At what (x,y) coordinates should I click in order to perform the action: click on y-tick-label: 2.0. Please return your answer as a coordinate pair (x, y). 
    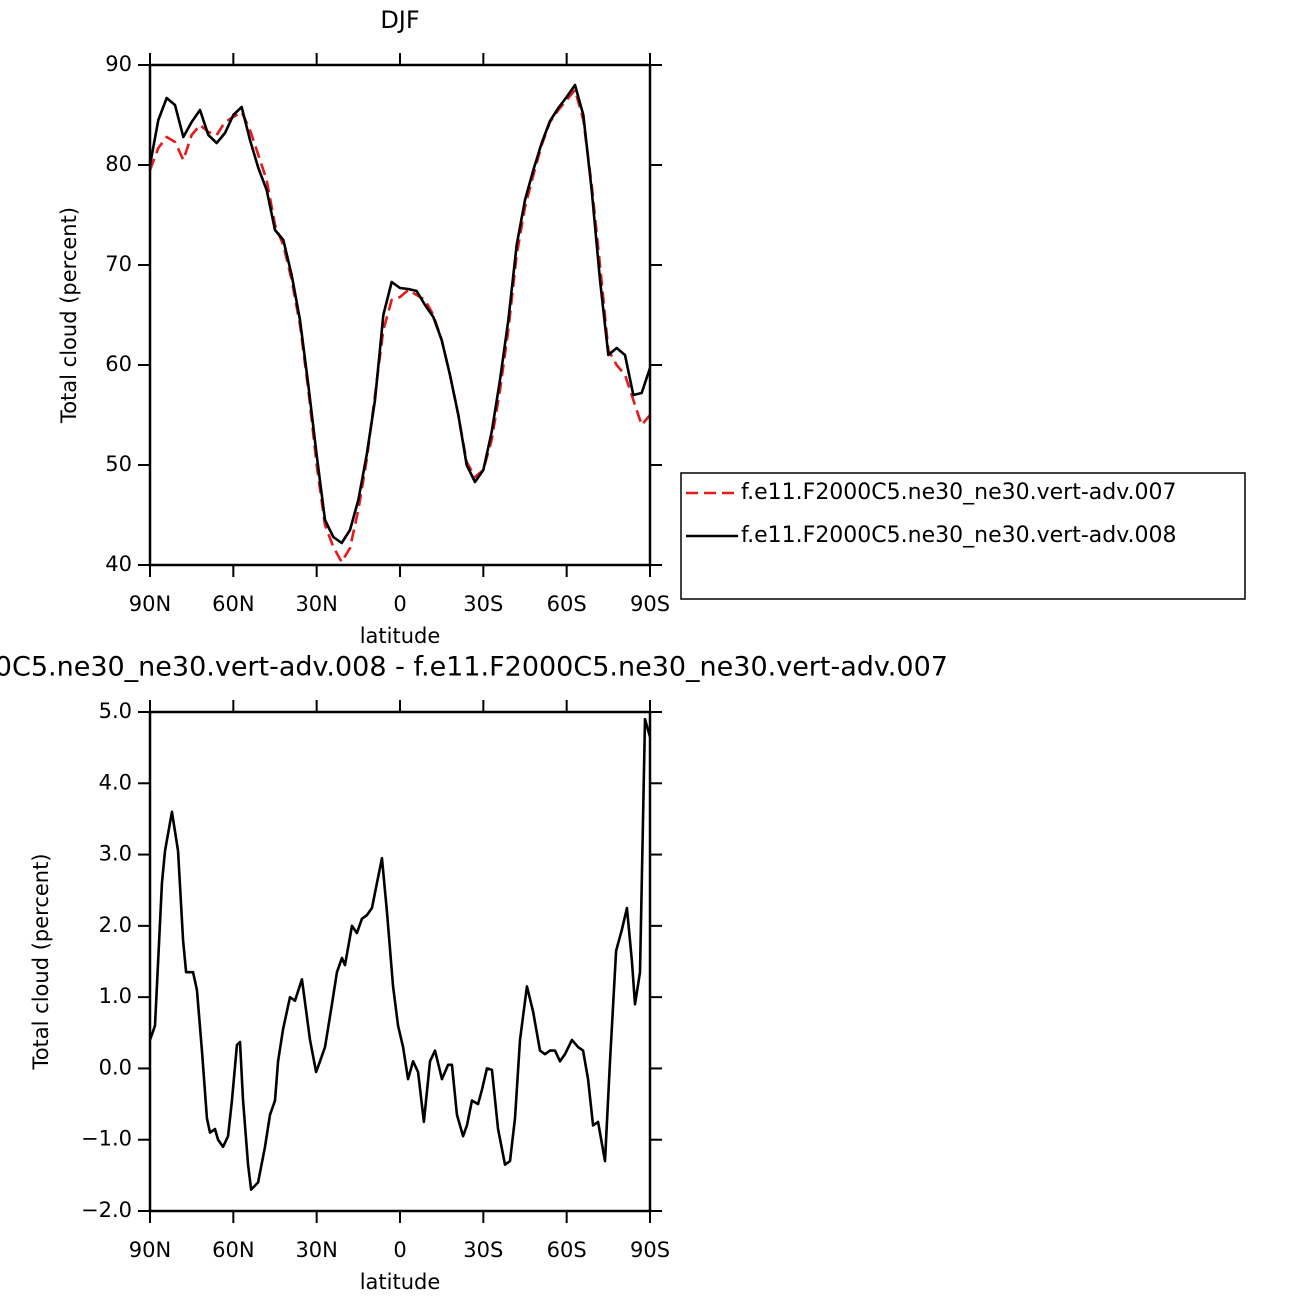
    Looking at the image, I should click on (115, 925).